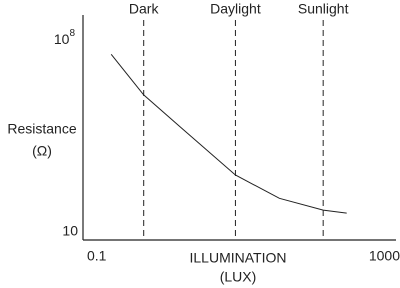  Describe the element at coordinates (323, 9) in the screenshot. I see `annotation-label: Sunlight` at that location.